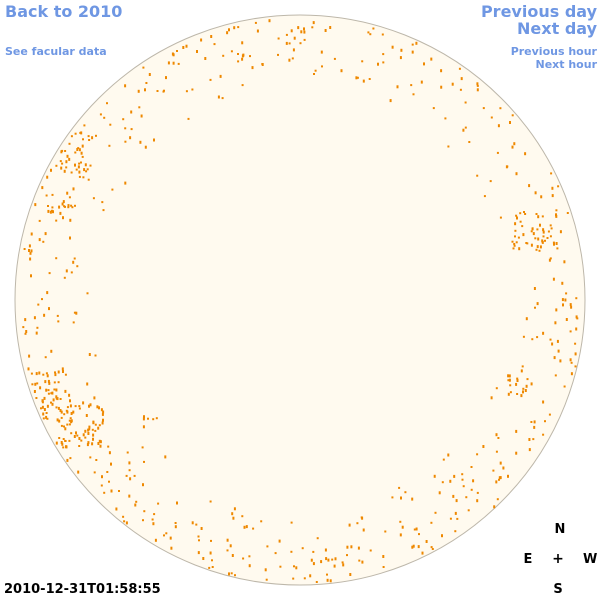 Image resolution: width=600 pixels, height=600 pixels. I want to click on back-to-year-link: Back to 2010, so click(64, 11).